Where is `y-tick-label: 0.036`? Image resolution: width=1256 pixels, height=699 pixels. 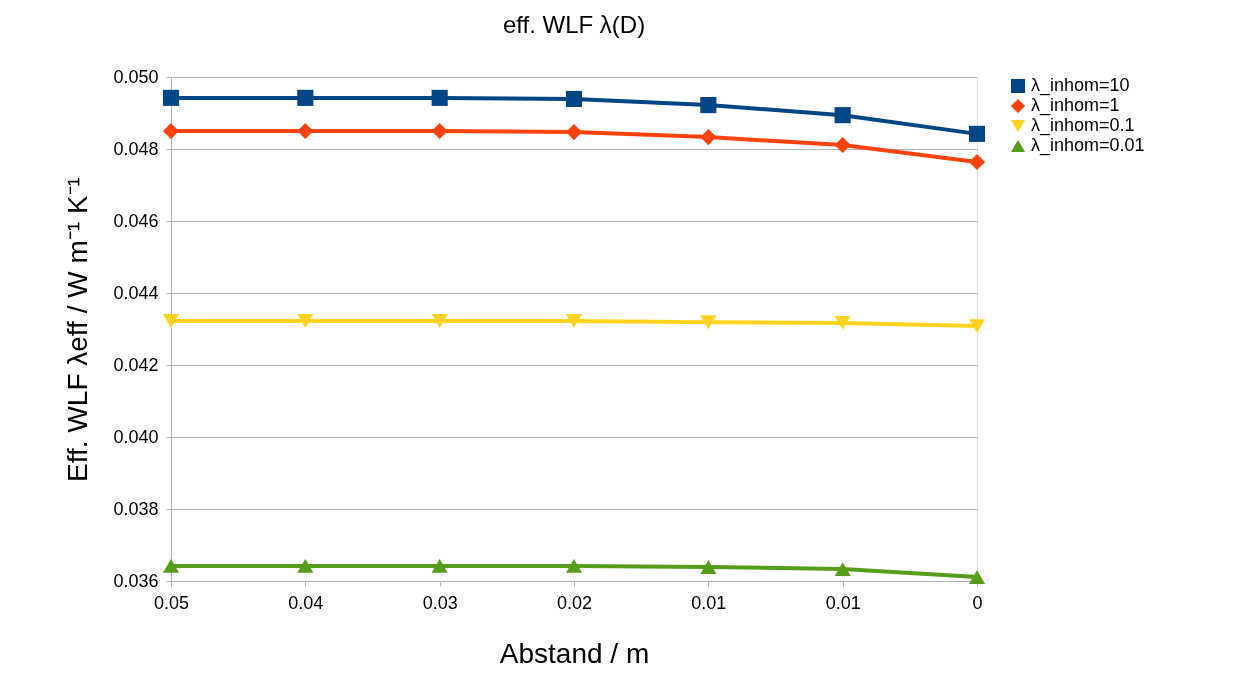 y-tick-label: 0.036 is located at coordinates (136, 580).